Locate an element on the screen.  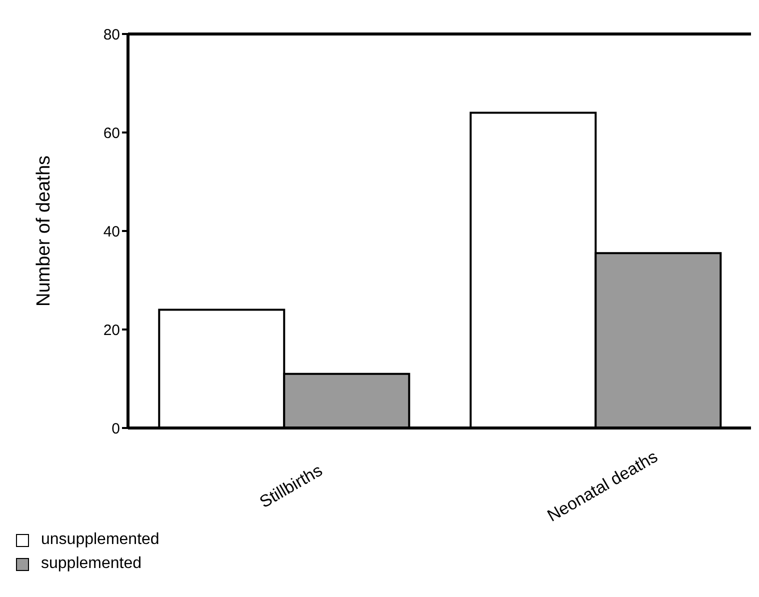
y-tick-label: 20 is located at coordinates (111, 330).